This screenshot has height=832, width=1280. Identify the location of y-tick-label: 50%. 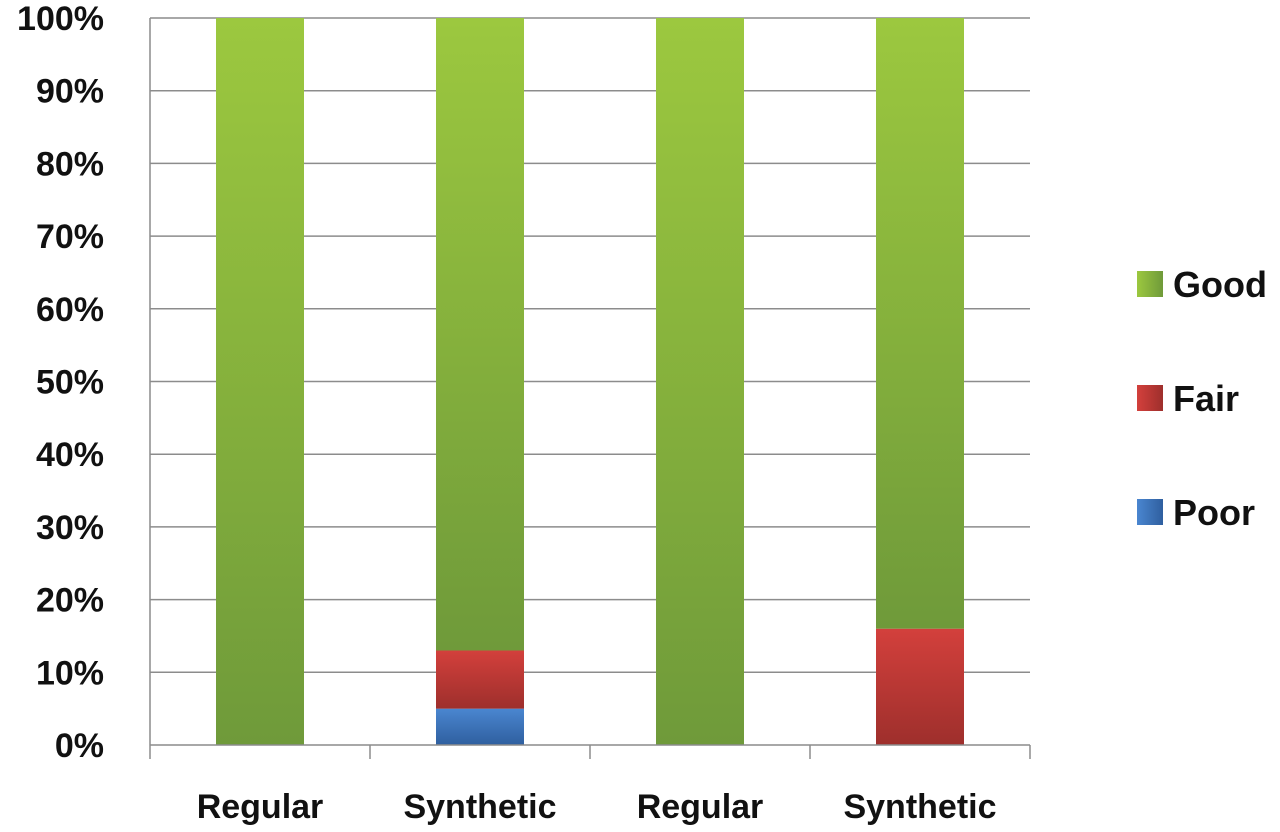
(70, 383).